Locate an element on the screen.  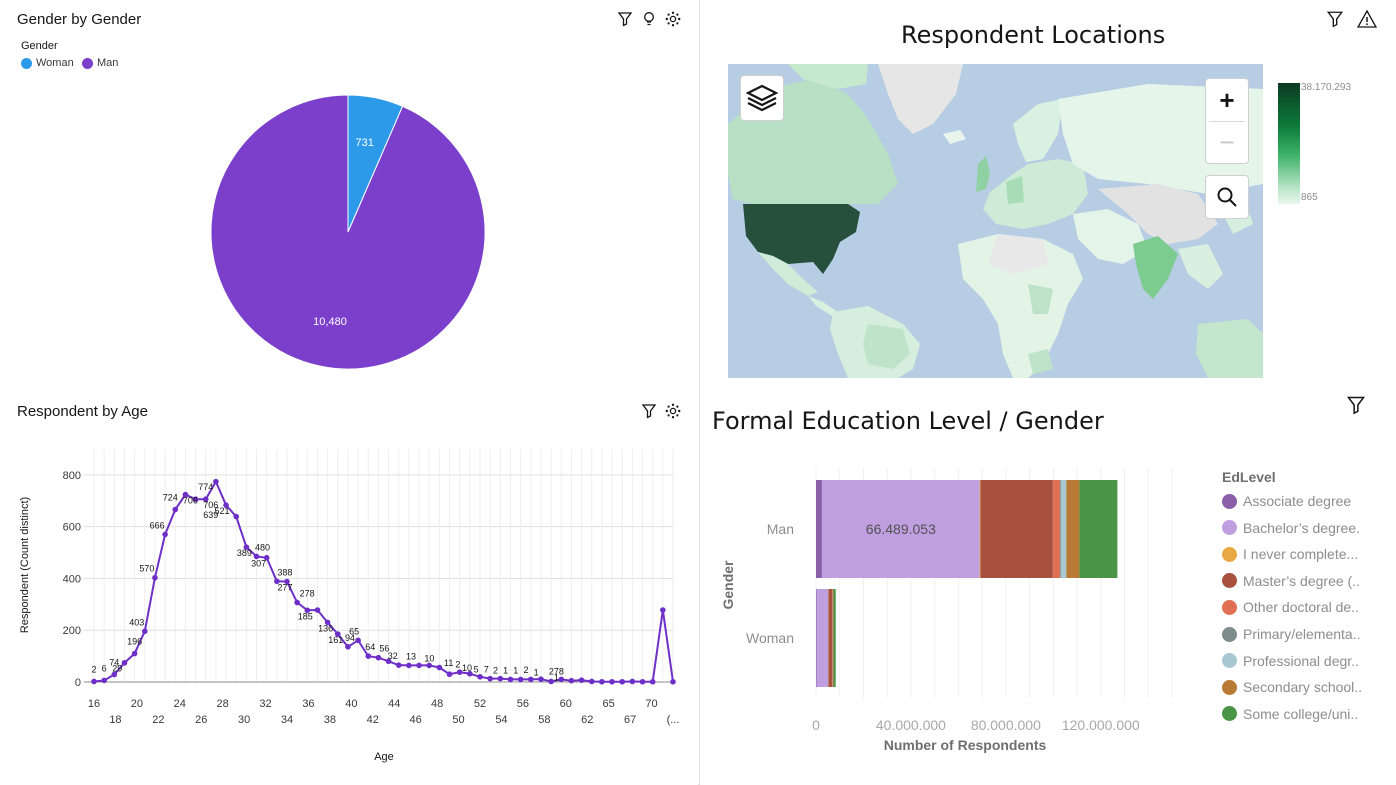
edu-legend-item: Bachelor’s degree. is located at coordinates (1291, 528).